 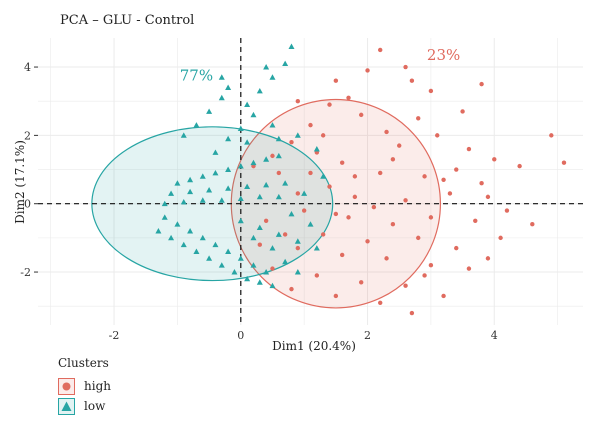 I want to click on x-tick-label: 2, so click(x=367, y=335).